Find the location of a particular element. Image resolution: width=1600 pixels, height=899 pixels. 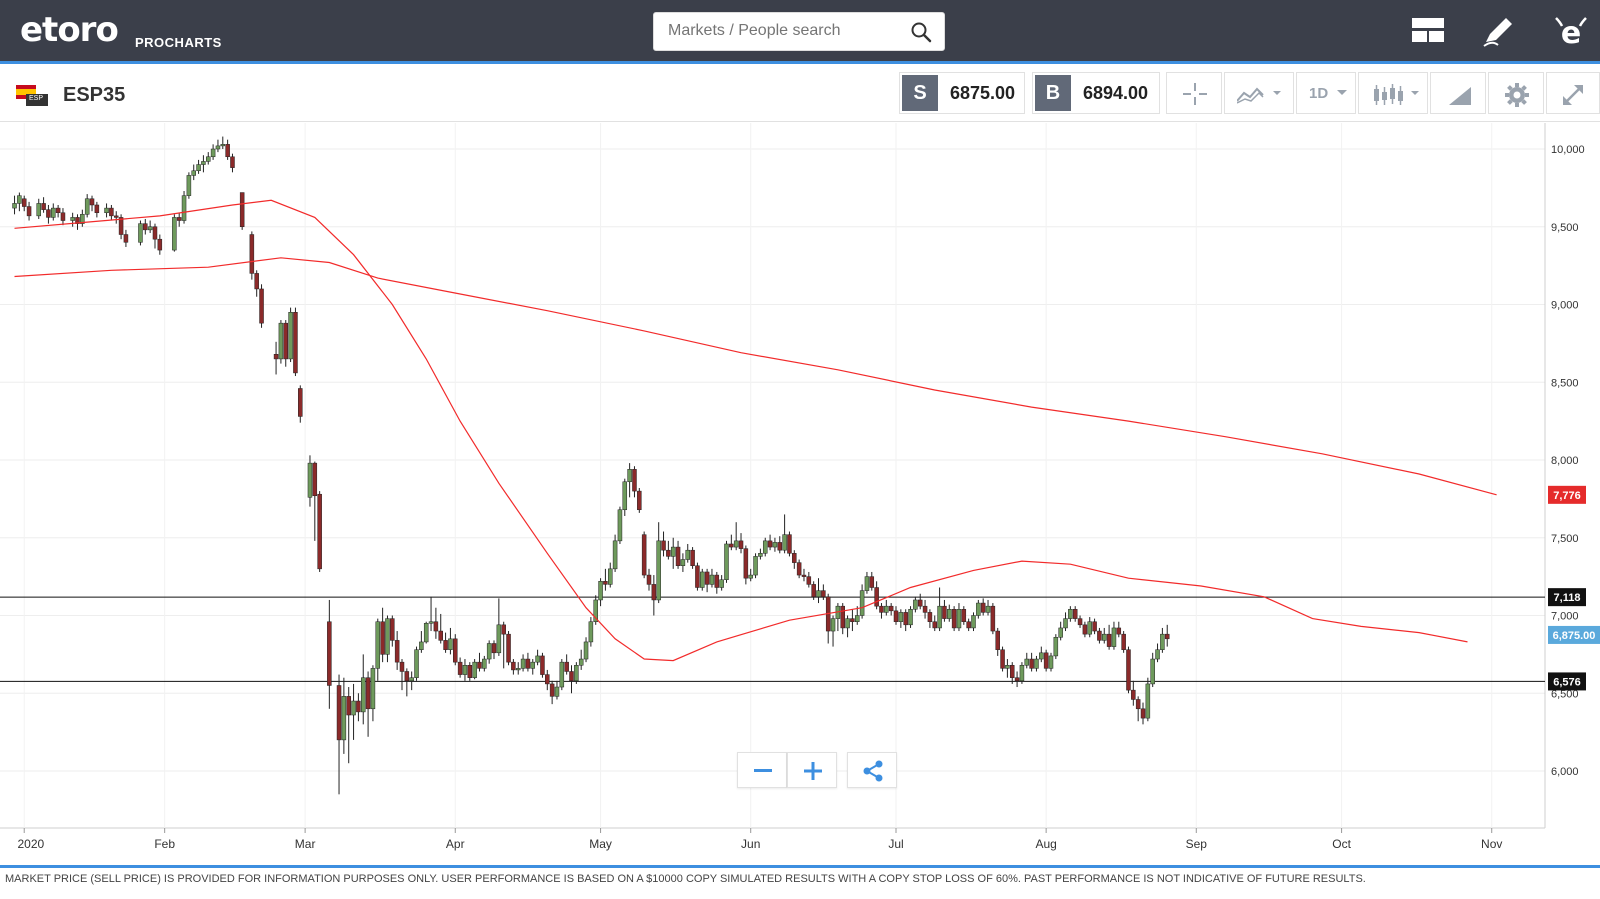

buy-button: B 6894.00 is located at coordinates (1096, 93).